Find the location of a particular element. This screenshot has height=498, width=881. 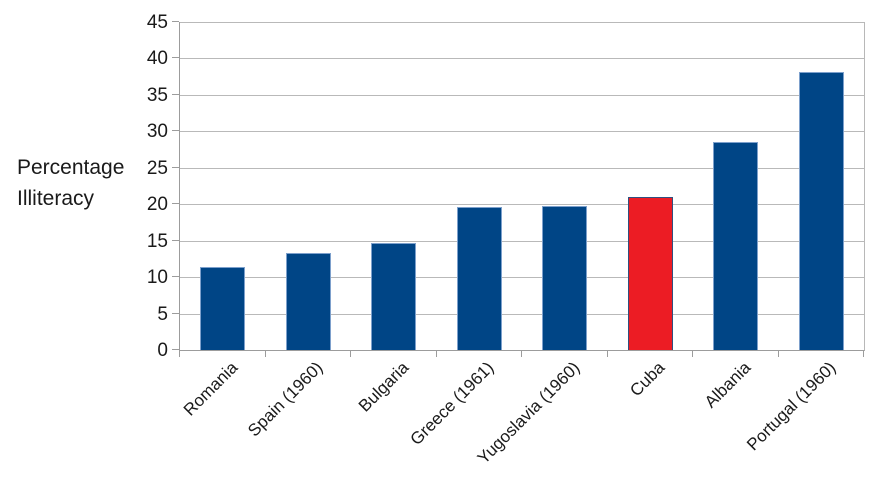

y-axis-tick-label: 40 is located at coordinates (157, 58).